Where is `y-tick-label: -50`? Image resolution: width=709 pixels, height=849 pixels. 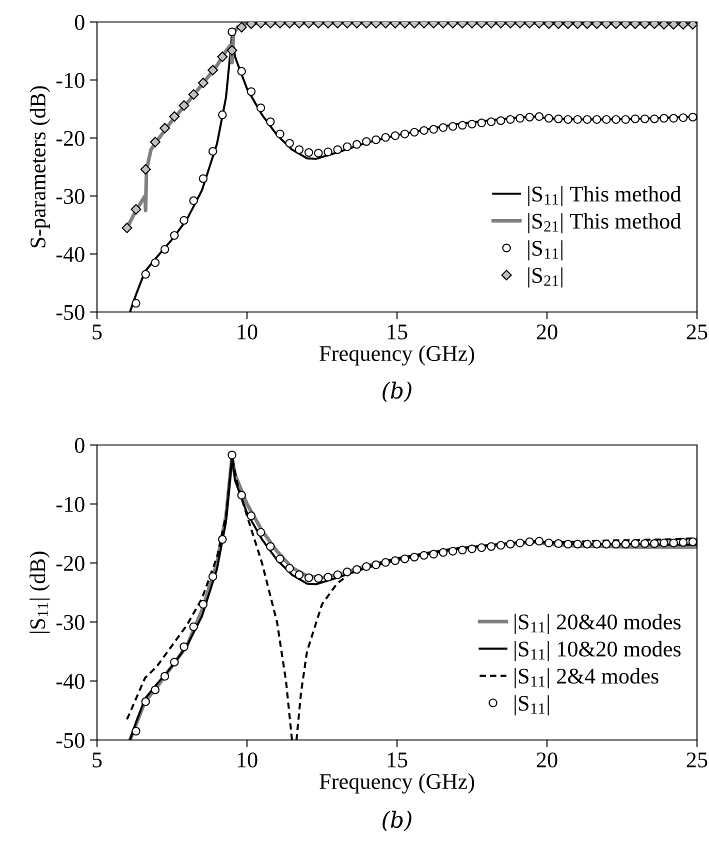
y-tick-label: -50 is located at coordinates (70, 312).